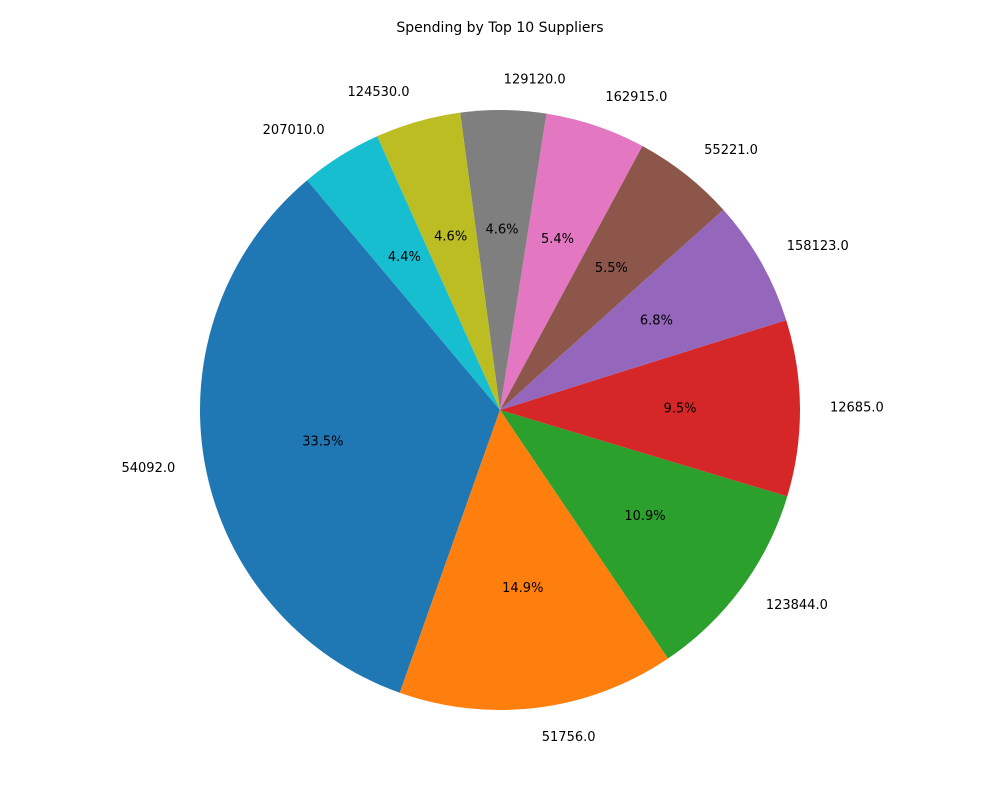 This screenshot has width=1000, height=800. Describe the element at coordinates (322, 442) in the screenshot. I see `slice-percent-label: 33.5%` at that location.